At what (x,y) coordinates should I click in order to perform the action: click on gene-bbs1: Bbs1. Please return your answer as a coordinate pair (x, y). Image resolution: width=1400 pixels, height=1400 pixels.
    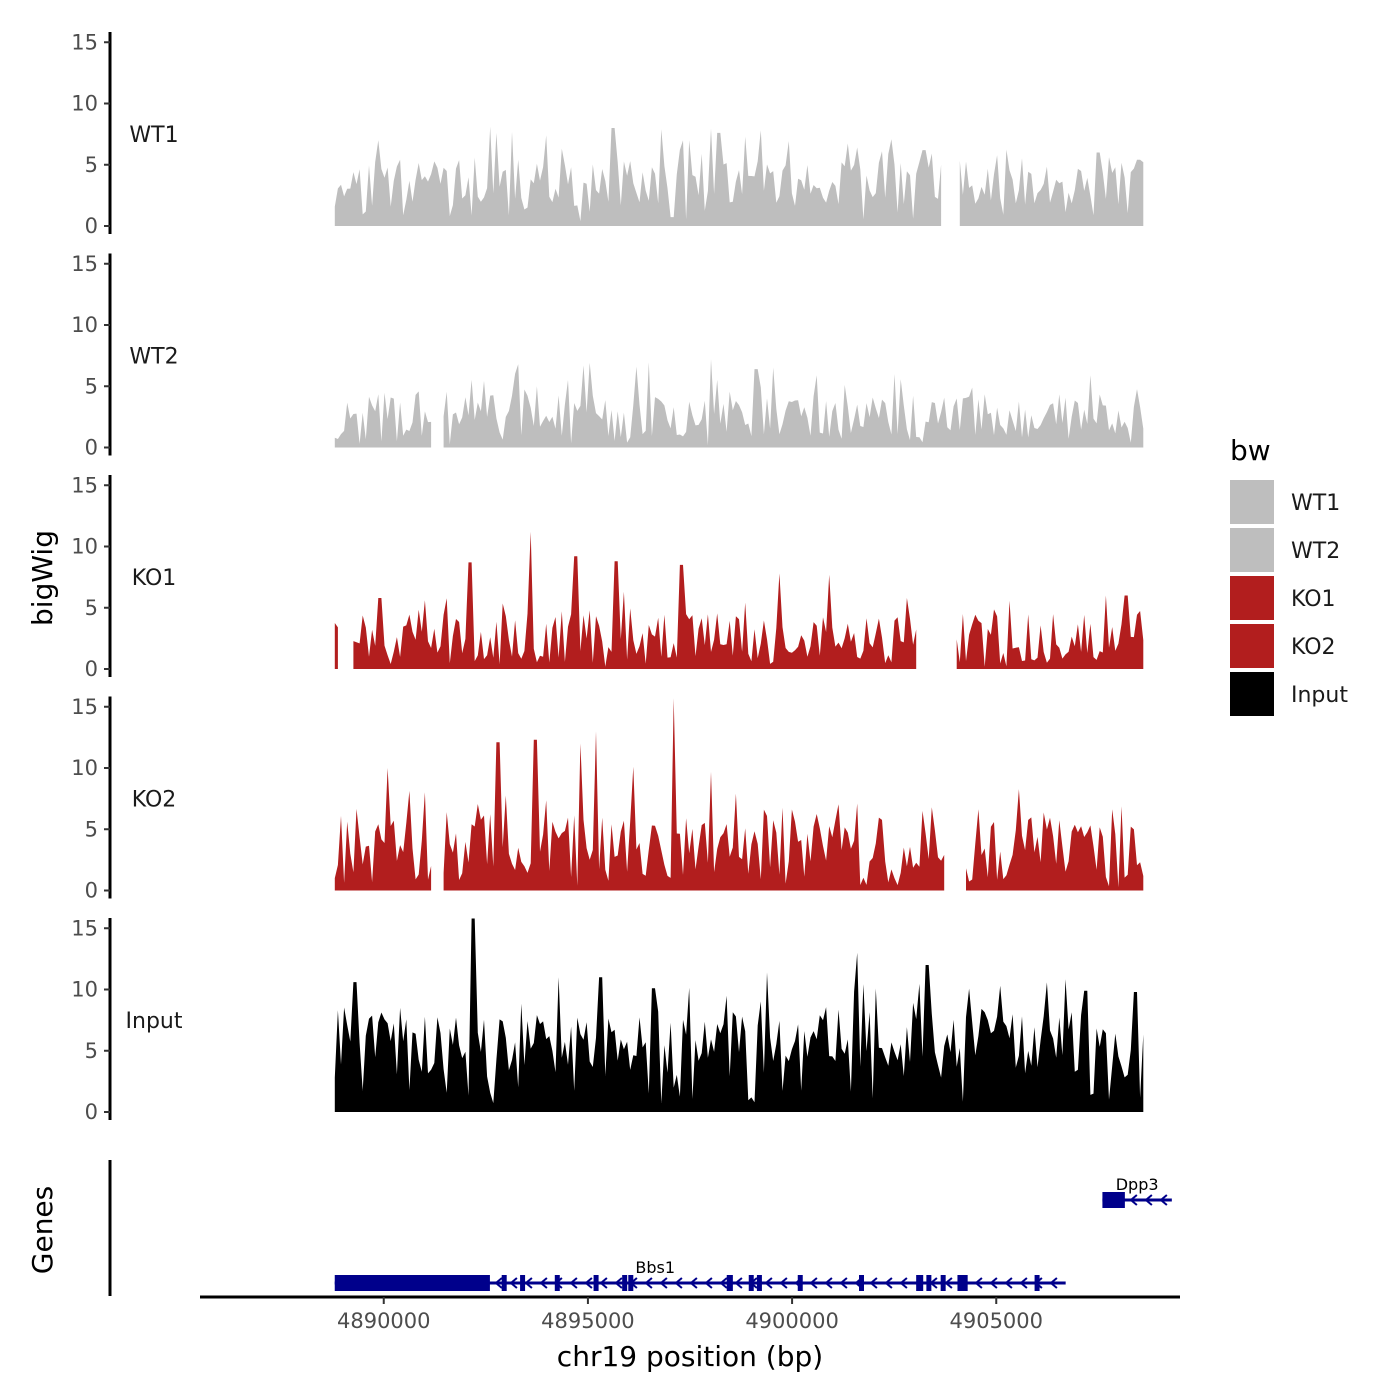
    Looking at the image, I should click on (700, 1274).